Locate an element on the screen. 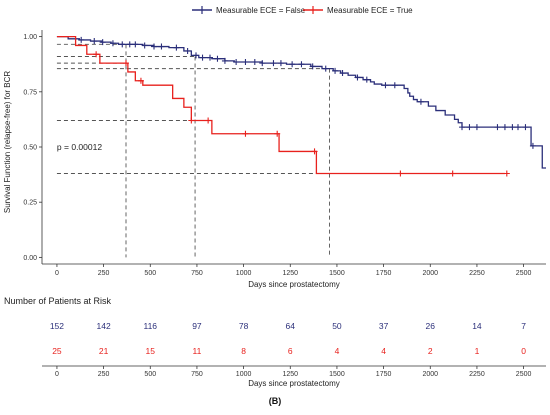 The width and height of the screenshot is (550, 415). risk-cell: 142 is located at coordinates (104, 326).